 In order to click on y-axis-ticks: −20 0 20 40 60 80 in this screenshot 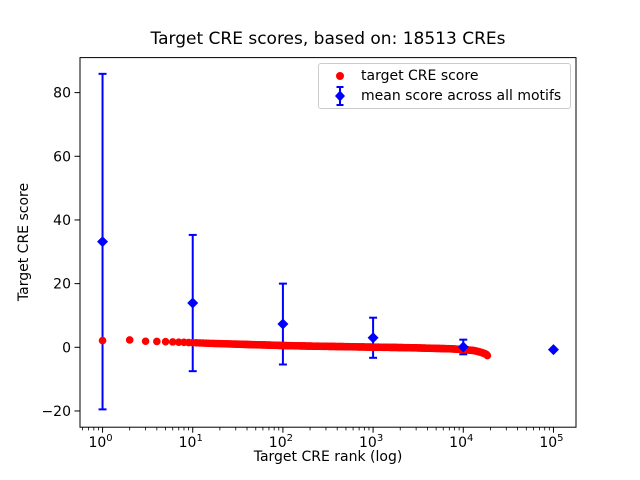, I will do `click(60, 253)`.